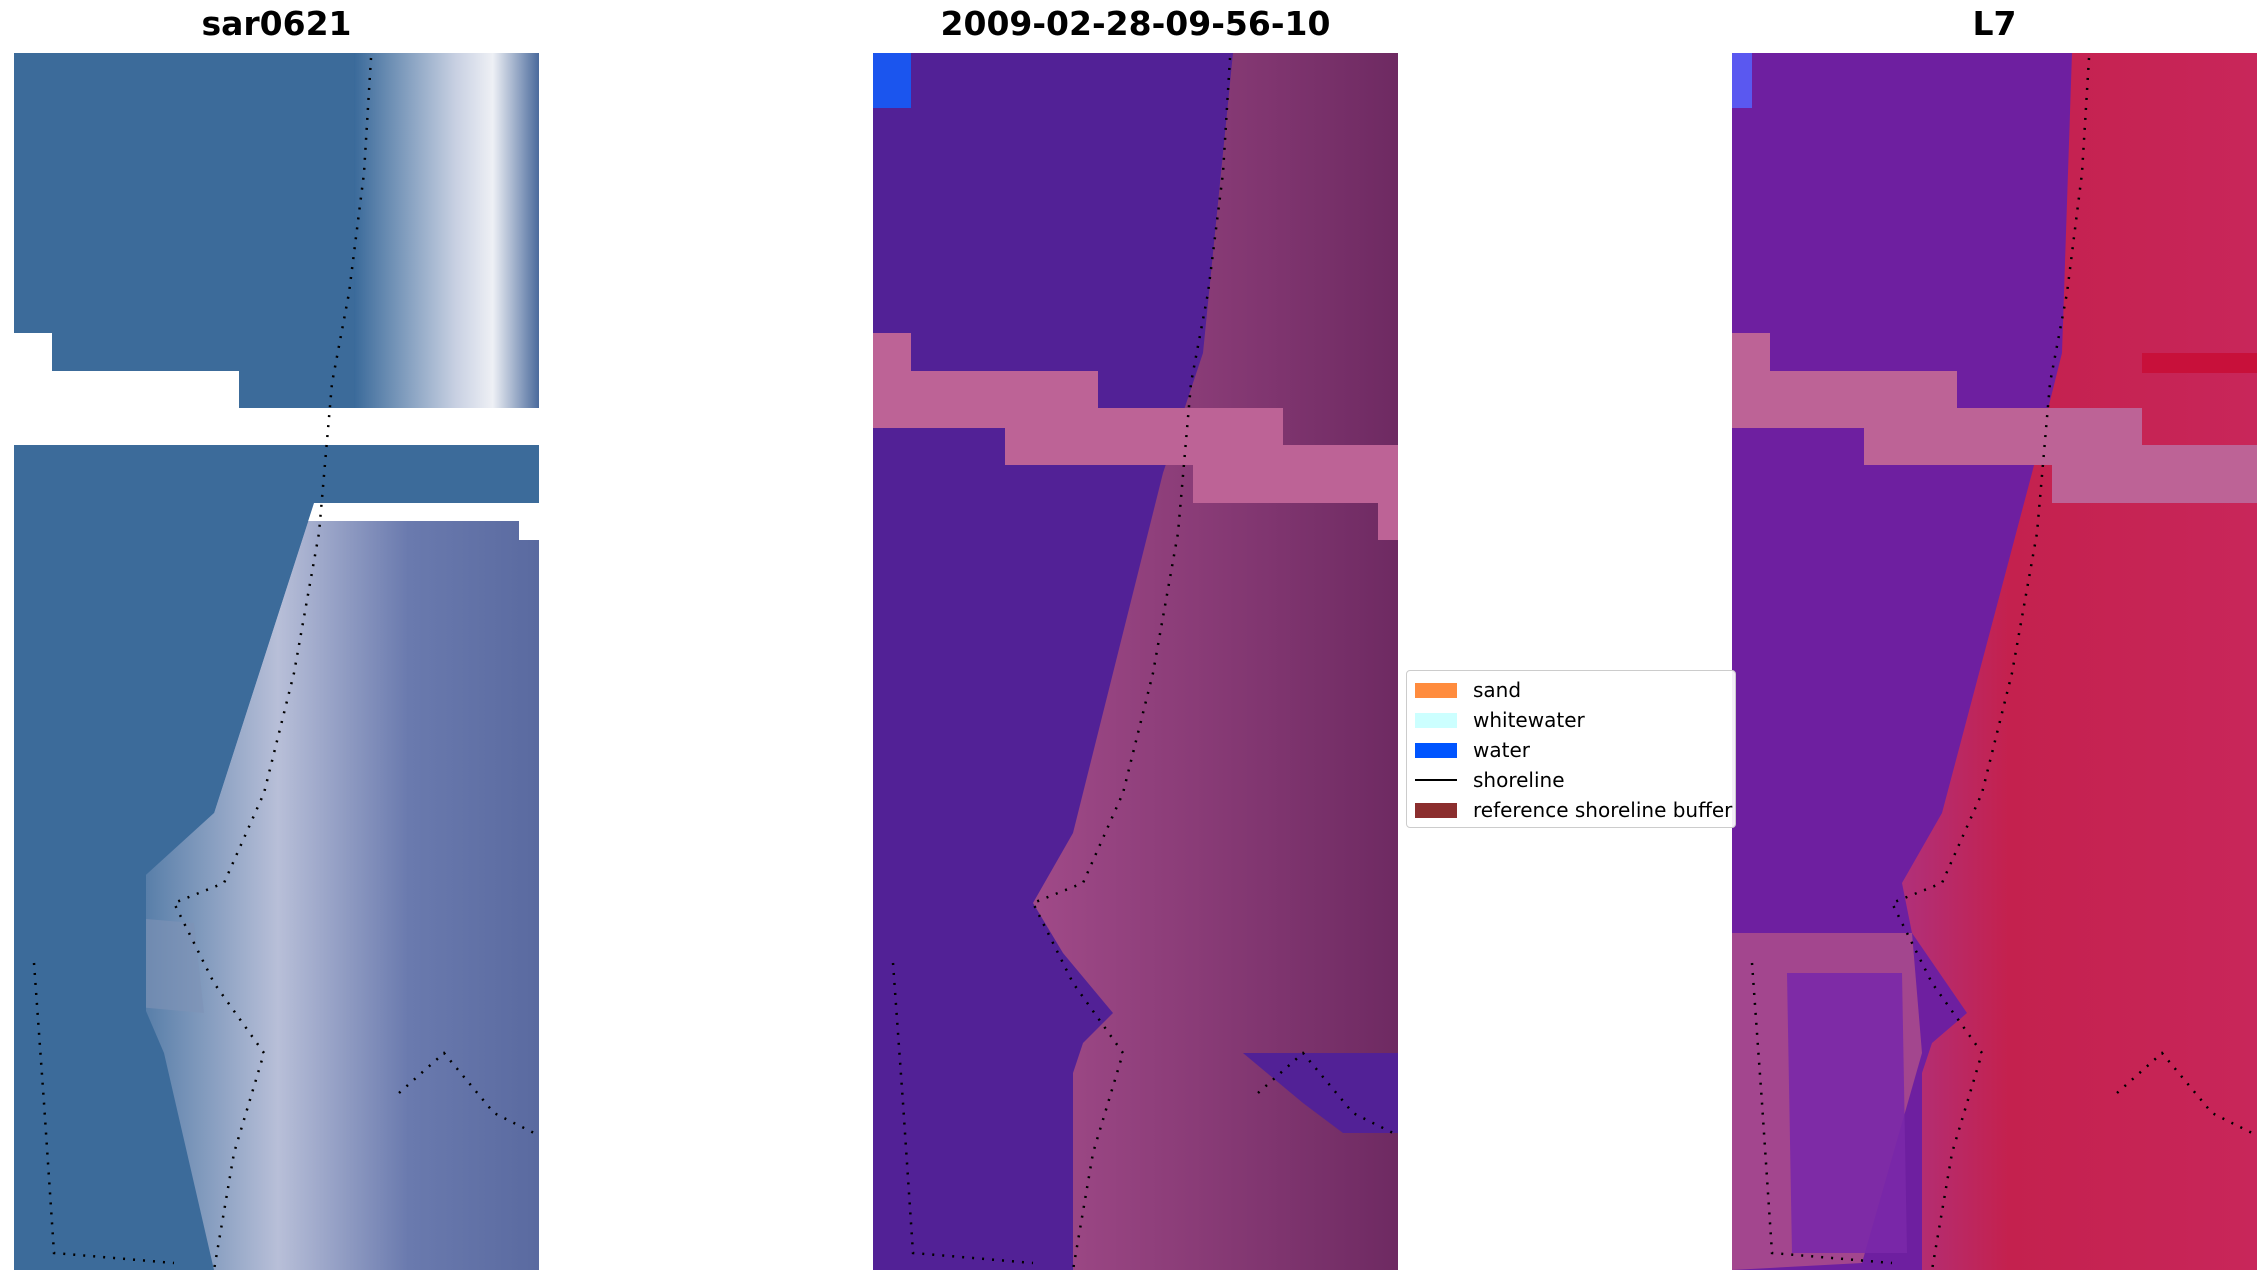 This screenshot has width=2268, height=1283. Describe the element at coordinates (1573, 810) in the screenshot. I see `legend-item-reference-shoreline-buffer: reference shoreline buffer` at that location.